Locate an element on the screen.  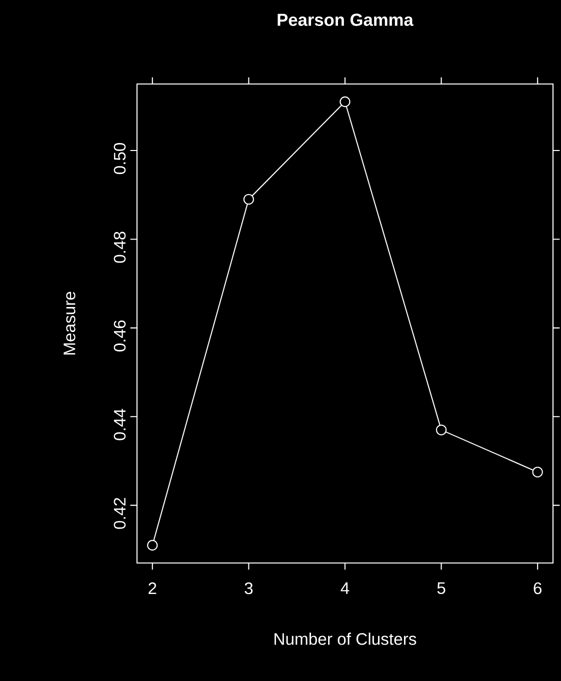
y-tick-label: 0.44 is located at coordinates (120, 424).